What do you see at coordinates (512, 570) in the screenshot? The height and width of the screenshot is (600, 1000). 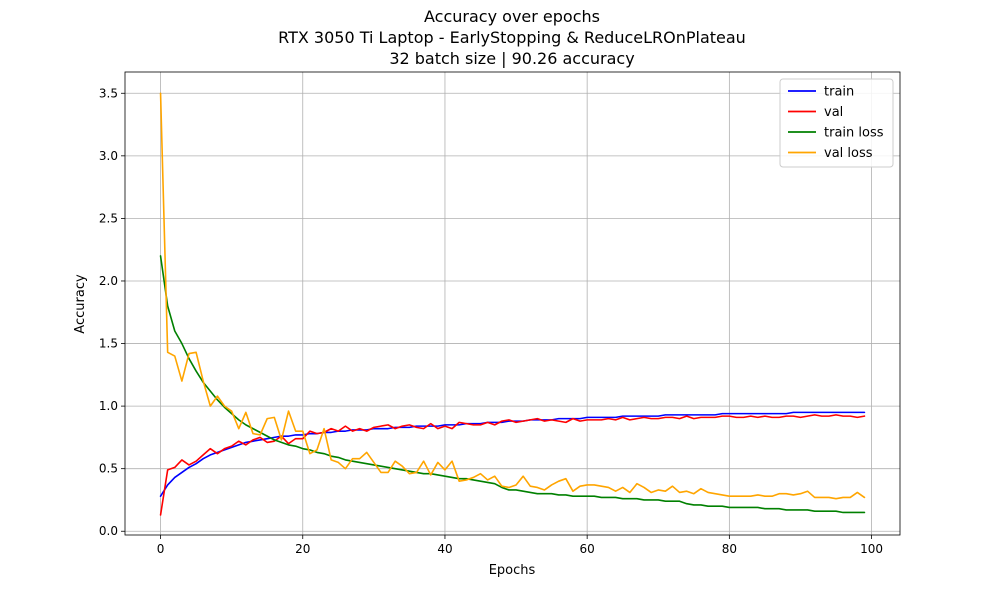 I see `x-axis-label: Epochs` at bounding box center [512, 570].